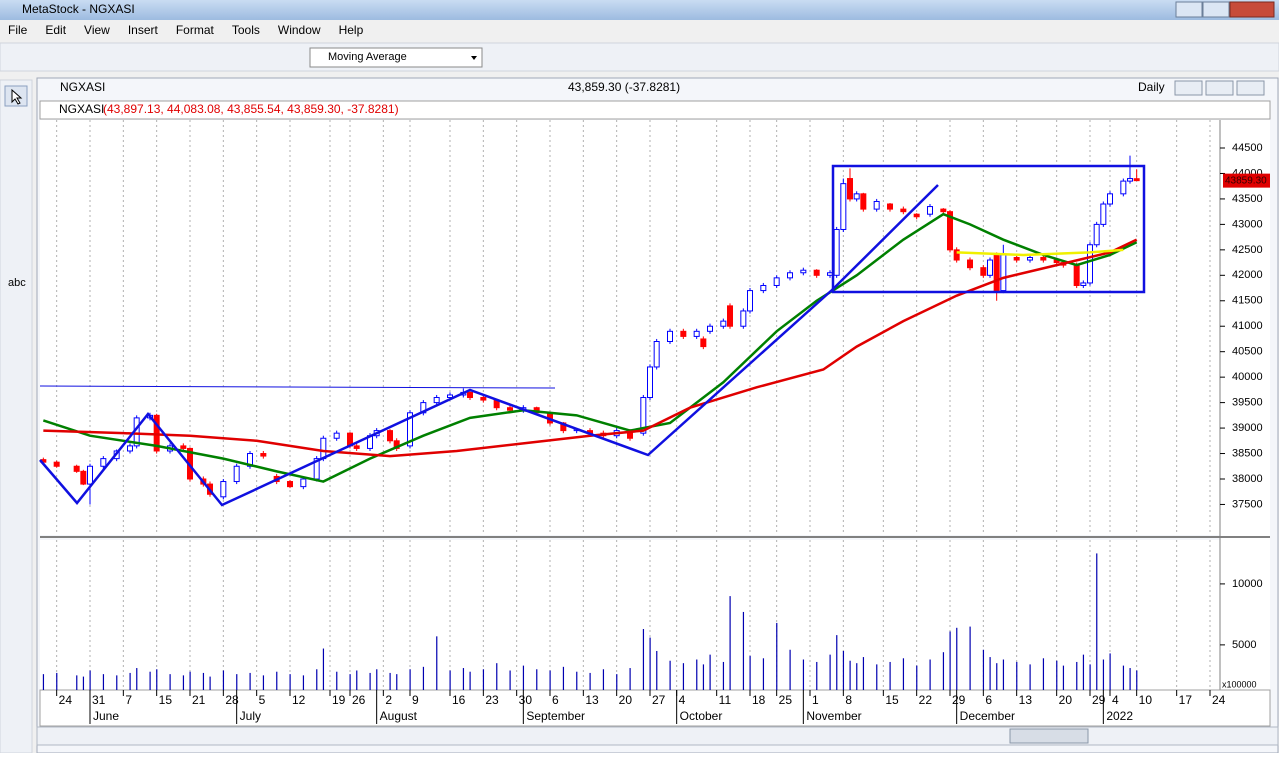  I want to click on x-tick-label: 4, so click(1115, 700).